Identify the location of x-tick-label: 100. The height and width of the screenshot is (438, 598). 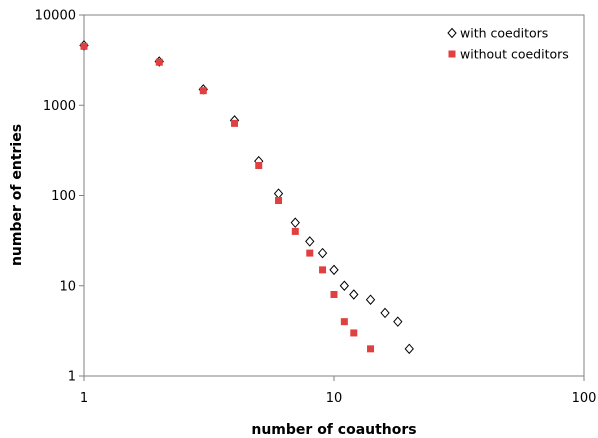
(584, 398).